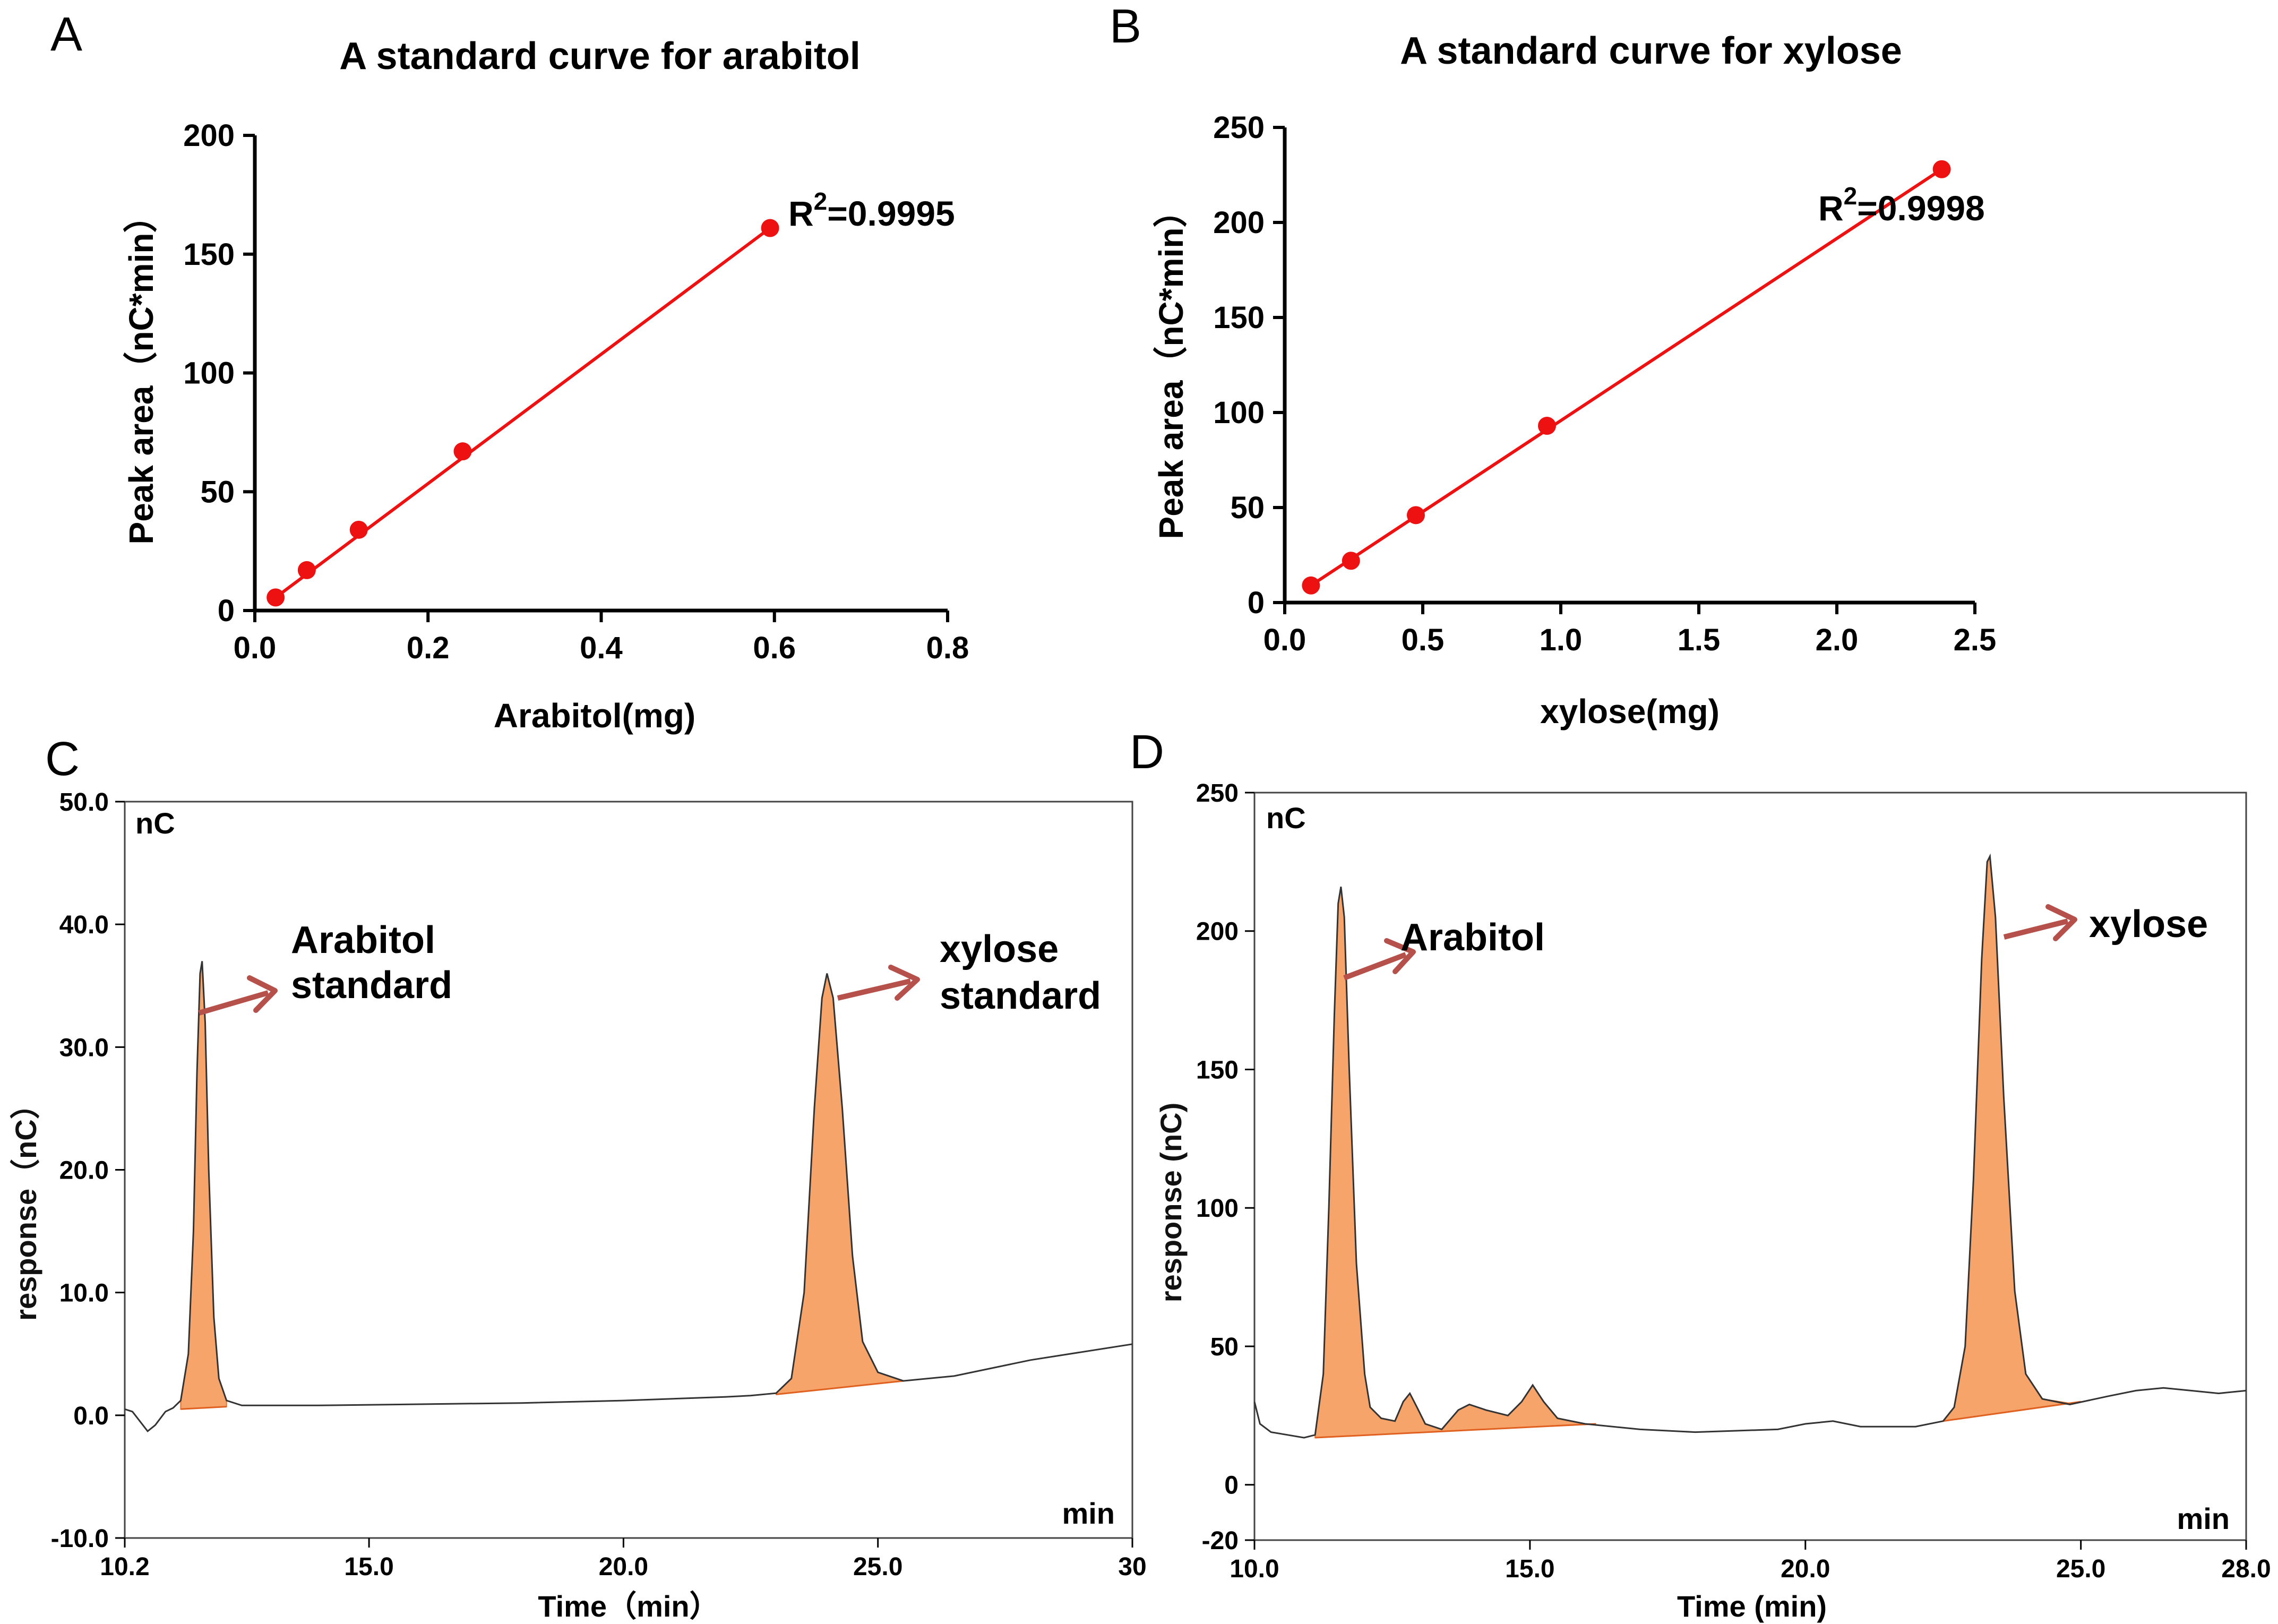 This screenshot has height=1624, width=2278. I want to click on chart-c-y-tick-label: 0.0, so click(91, 1416).